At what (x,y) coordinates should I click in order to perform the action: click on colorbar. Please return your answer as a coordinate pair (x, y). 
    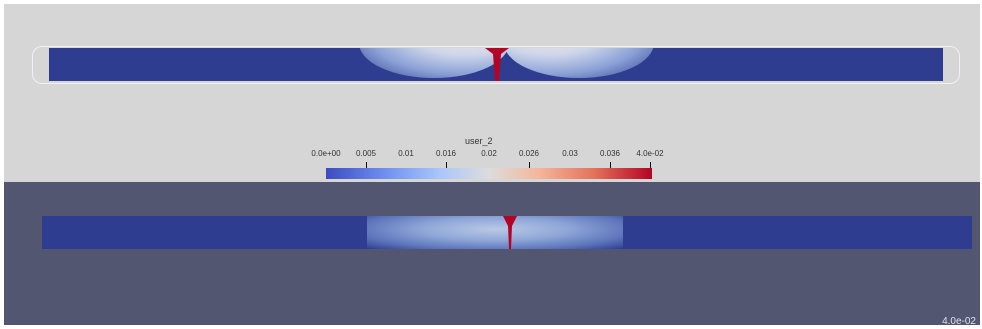
    Looking at the image, I should click on (489, 173).